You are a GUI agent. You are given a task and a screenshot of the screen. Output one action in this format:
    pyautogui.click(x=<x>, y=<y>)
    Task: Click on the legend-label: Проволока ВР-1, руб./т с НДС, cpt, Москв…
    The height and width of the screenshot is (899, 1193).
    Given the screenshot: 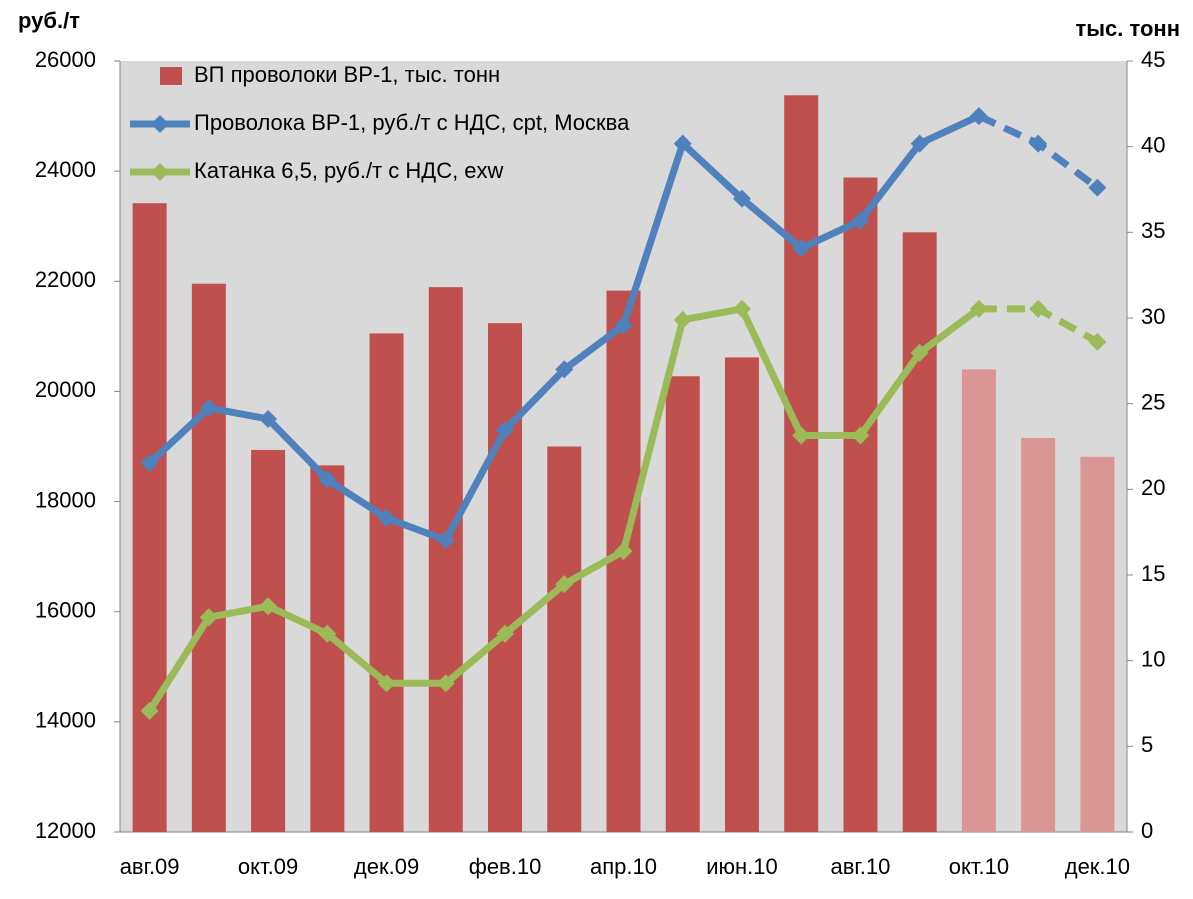 What is the action you would take?
    pyautogui.click(x=412, y=122)
    